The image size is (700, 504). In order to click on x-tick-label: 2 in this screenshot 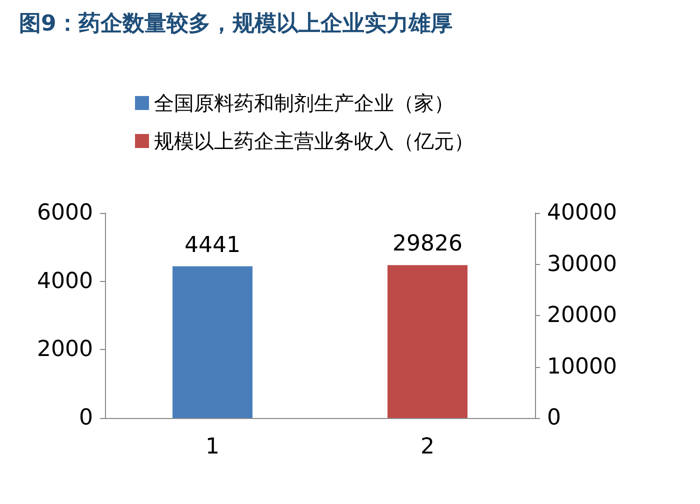, I will do `click(427, 447)`.